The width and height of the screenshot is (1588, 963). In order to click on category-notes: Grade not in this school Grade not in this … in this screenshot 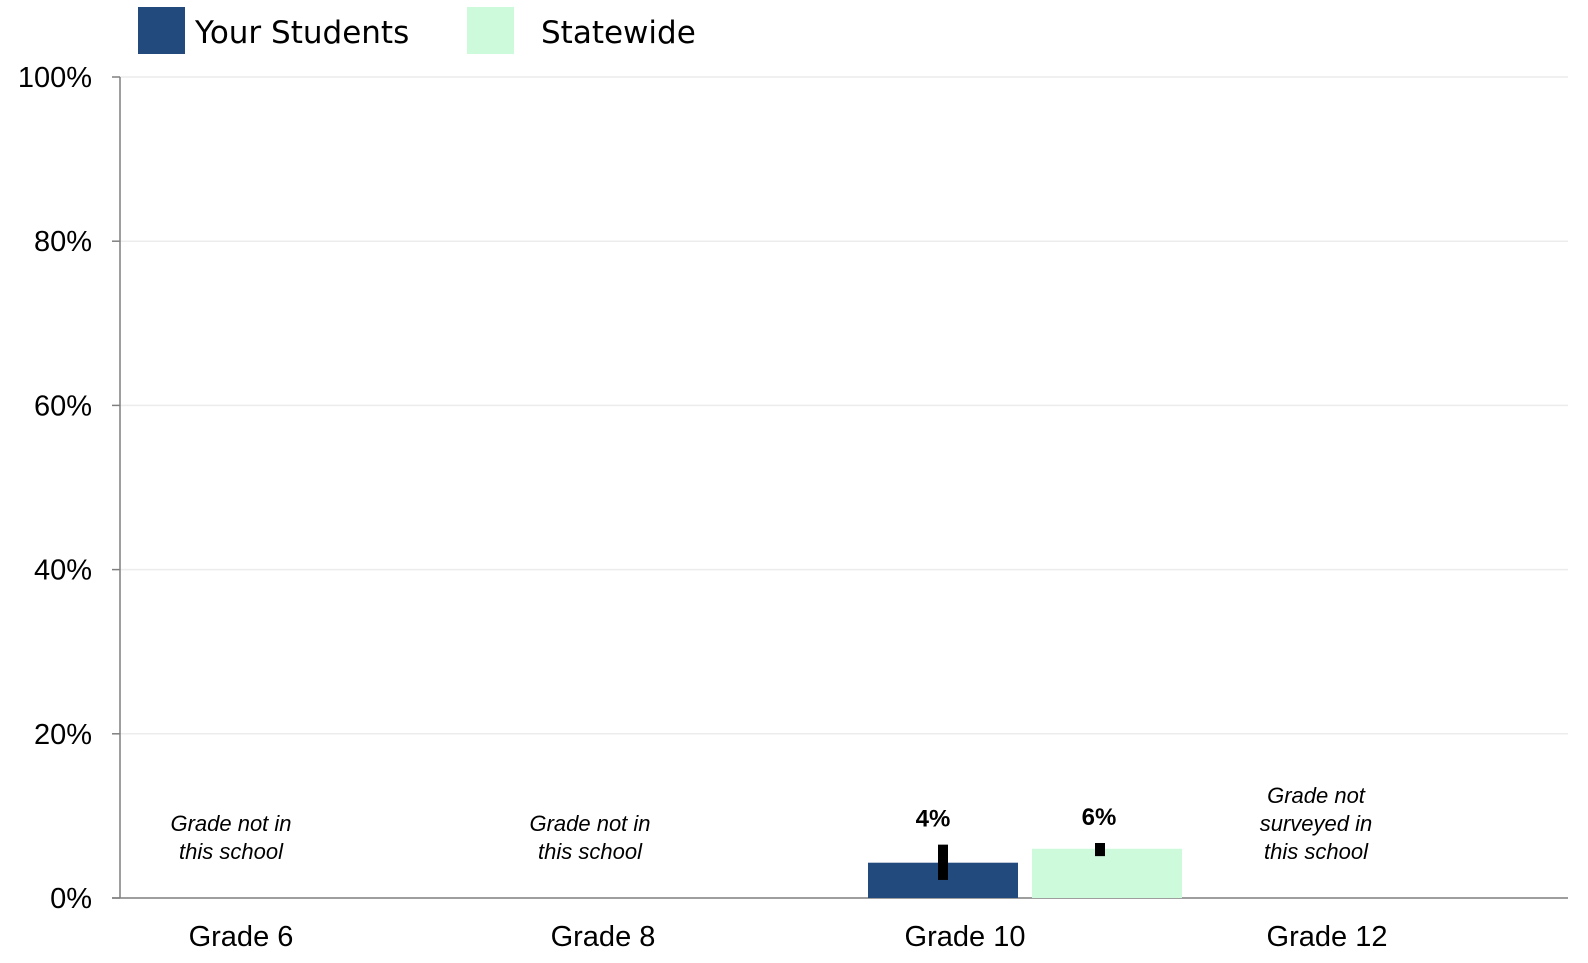, I will do `click(771, 823)`.